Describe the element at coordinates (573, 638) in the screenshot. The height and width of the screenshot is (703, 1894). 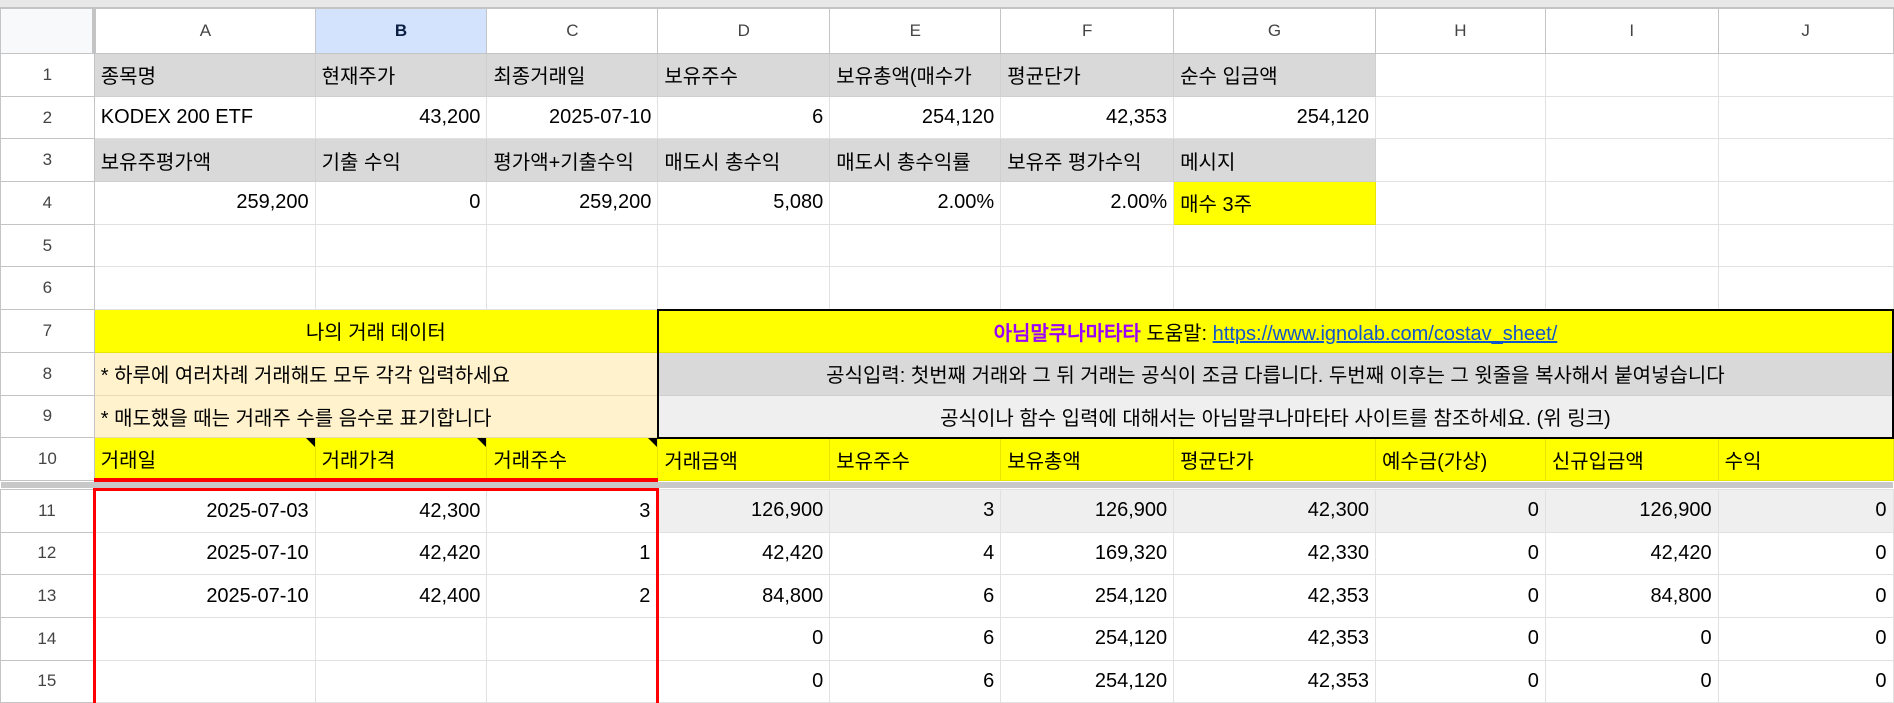
I see `cell-C14` at that location.